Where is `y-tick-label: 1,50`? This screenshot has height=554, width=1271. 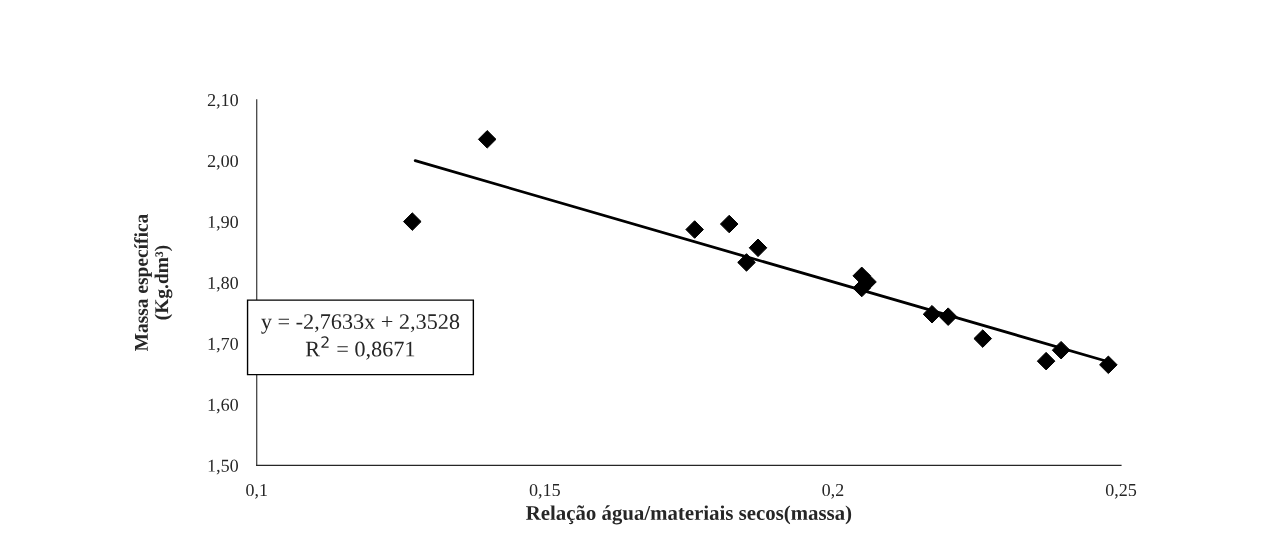 y-tick-label: 1,50 is located at coordinates (223, 467).